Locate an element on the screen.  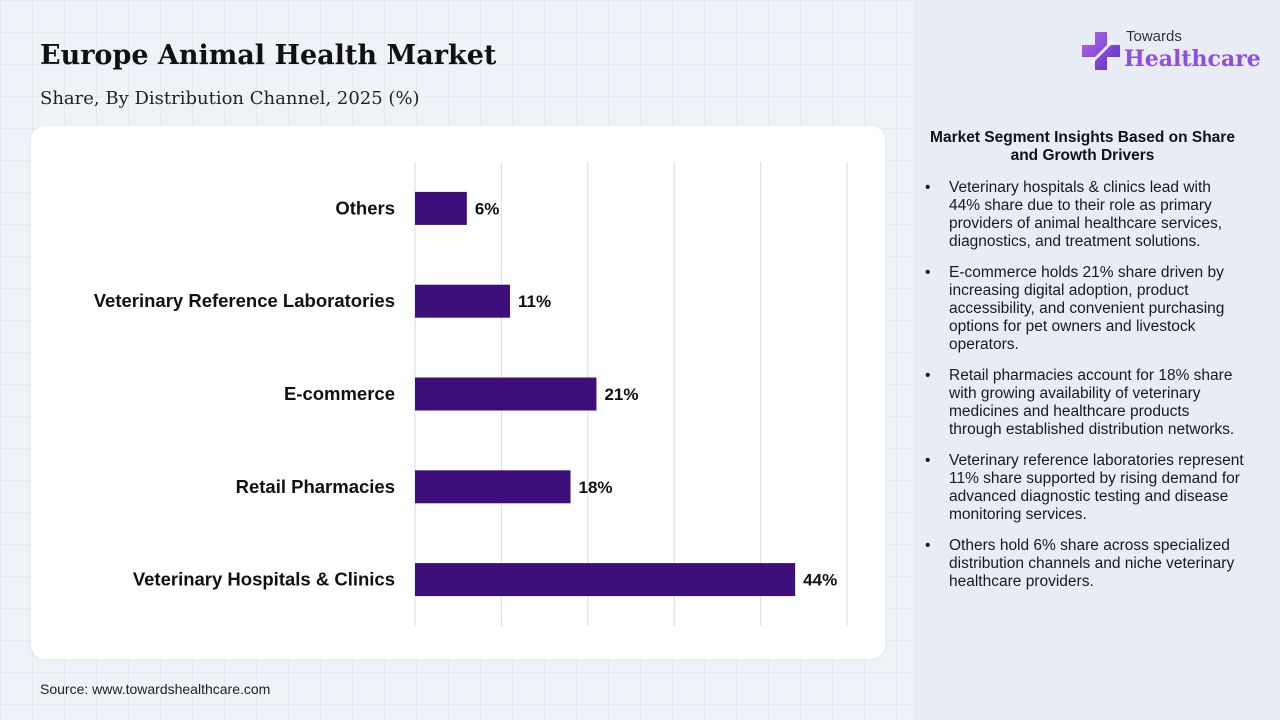
category-label: E-commerce is located at coordinates (339, 393).